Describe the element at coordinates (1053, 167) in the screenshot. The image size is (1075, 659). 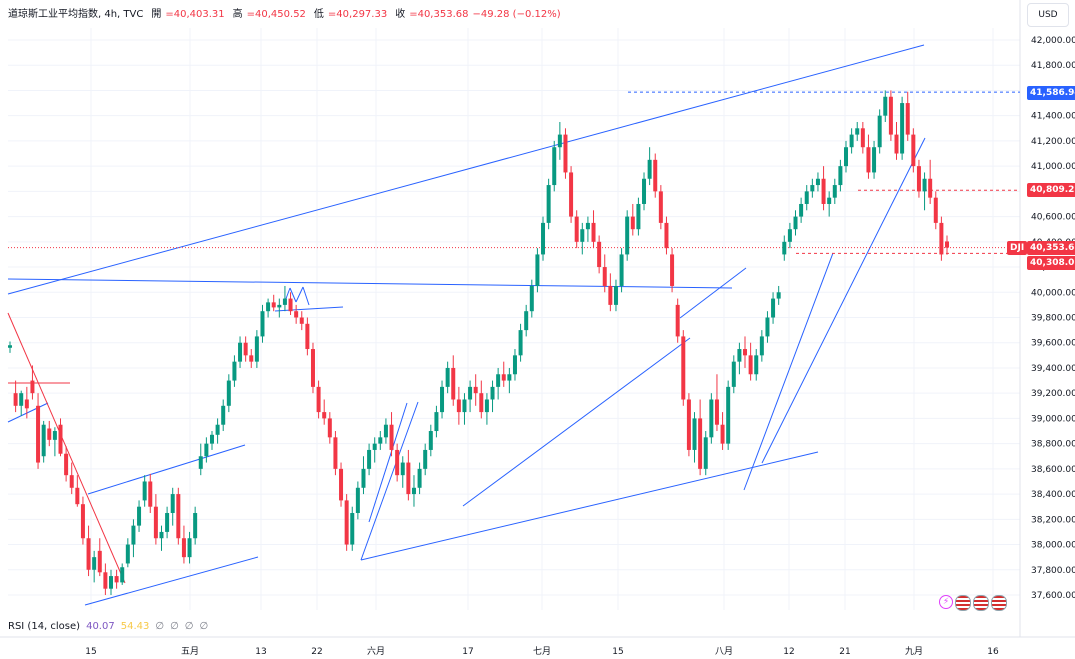
I see `y-tick-label: 41,000.00` at that location.